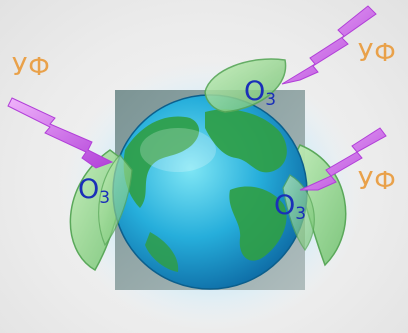 The image size is (408, 333). I want to click on ozone-label-left: O3, so click(94, 191).